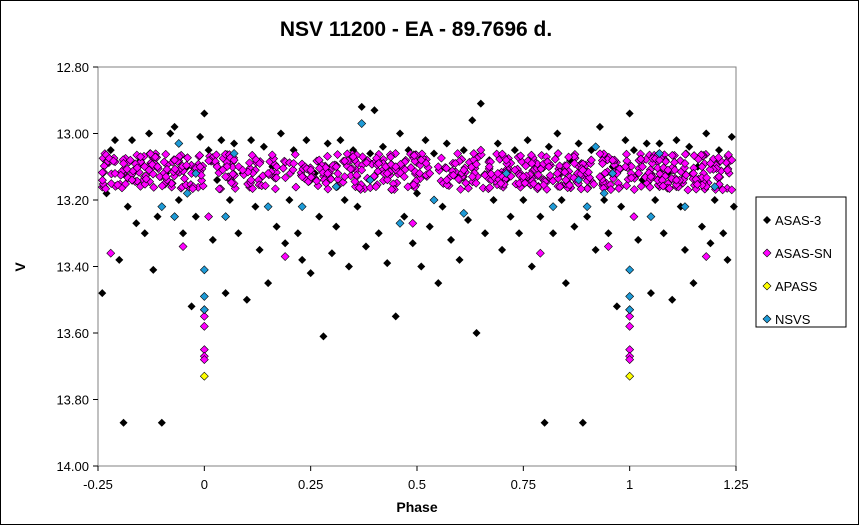 Image resolution: width=859 pixels, height=525 pixels. What do you see at coordinates (629, 484) in the screenshot?
I see `x-tick-label: 1` at bounding box center [629, 484].